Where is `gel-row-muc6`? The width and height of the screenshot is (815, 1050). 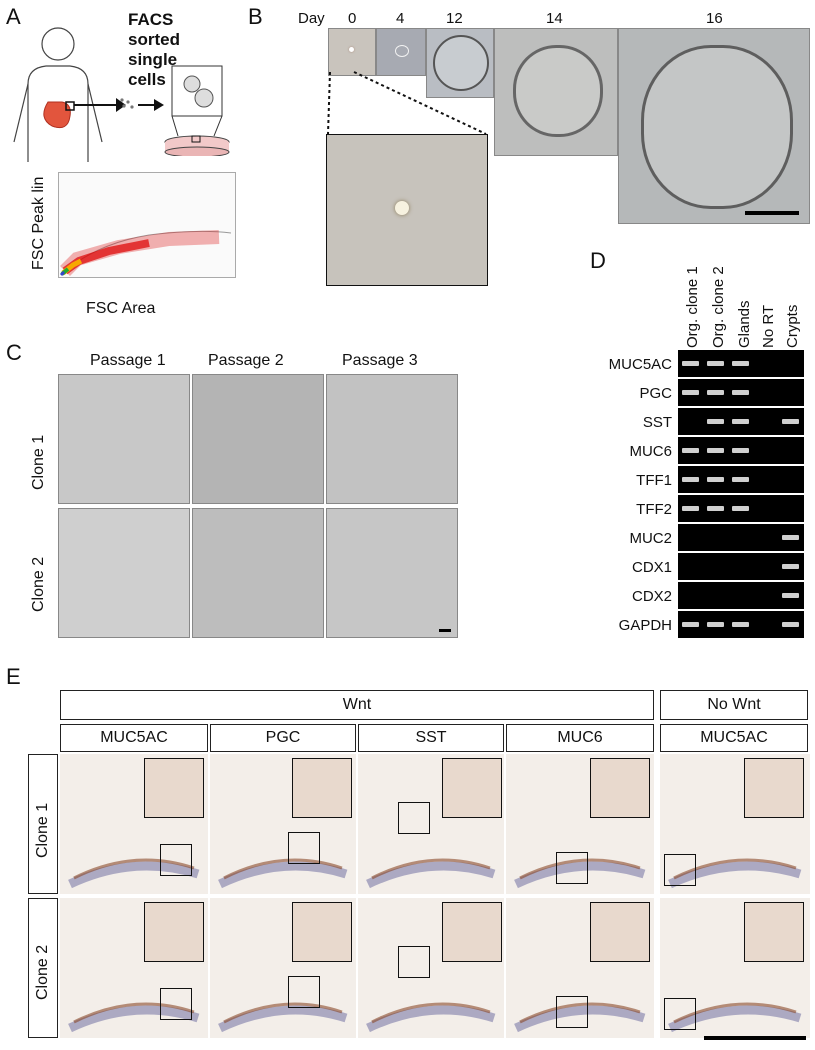 gel-row-muc6 is located at coordinates (741, 450).